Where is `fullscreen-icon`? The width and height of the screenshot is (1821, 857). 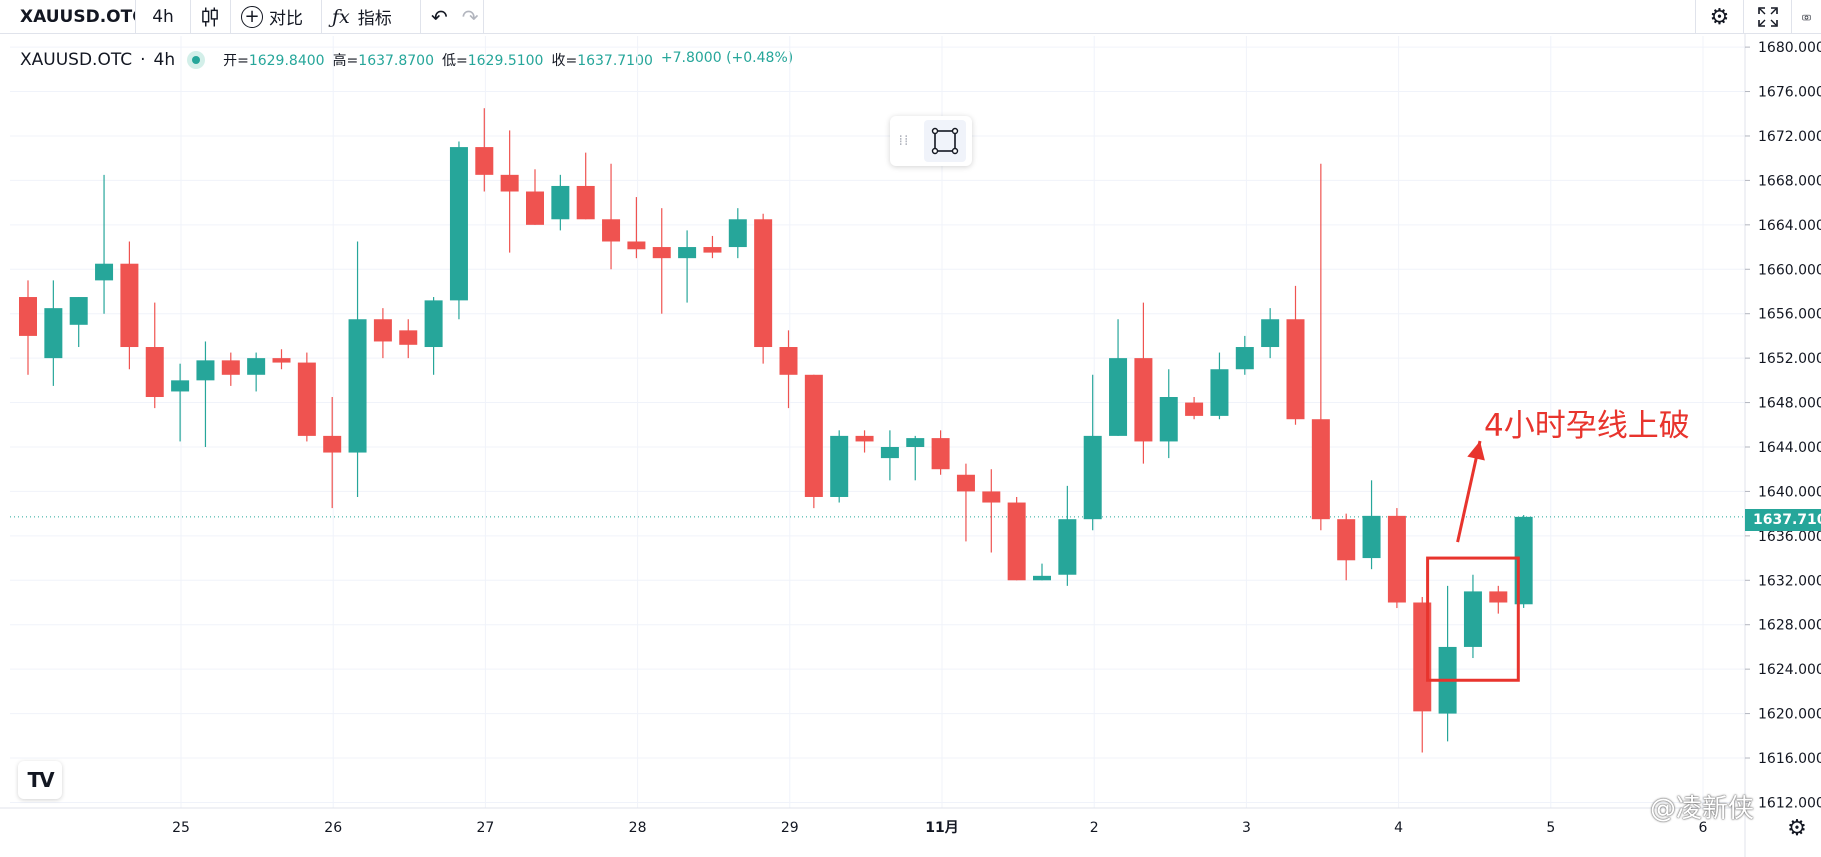 fullscreen-icon is located at coordinates (1767, 17).